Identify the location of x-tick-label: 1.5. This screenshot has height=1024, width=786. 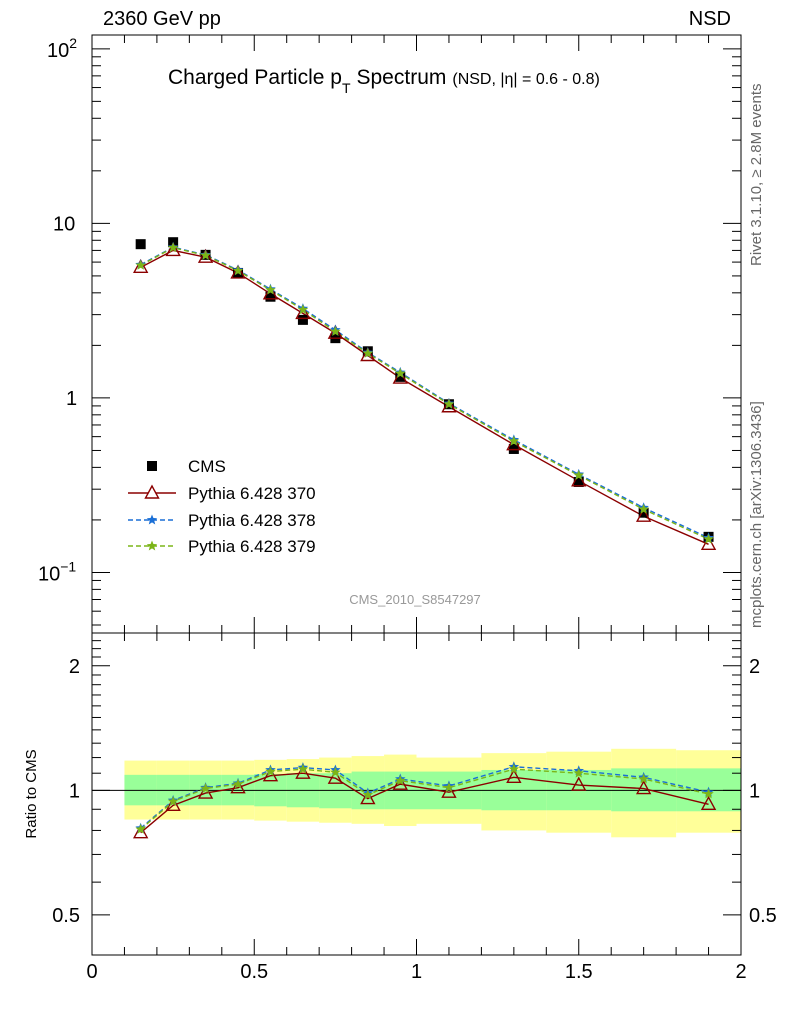
(579, 972).